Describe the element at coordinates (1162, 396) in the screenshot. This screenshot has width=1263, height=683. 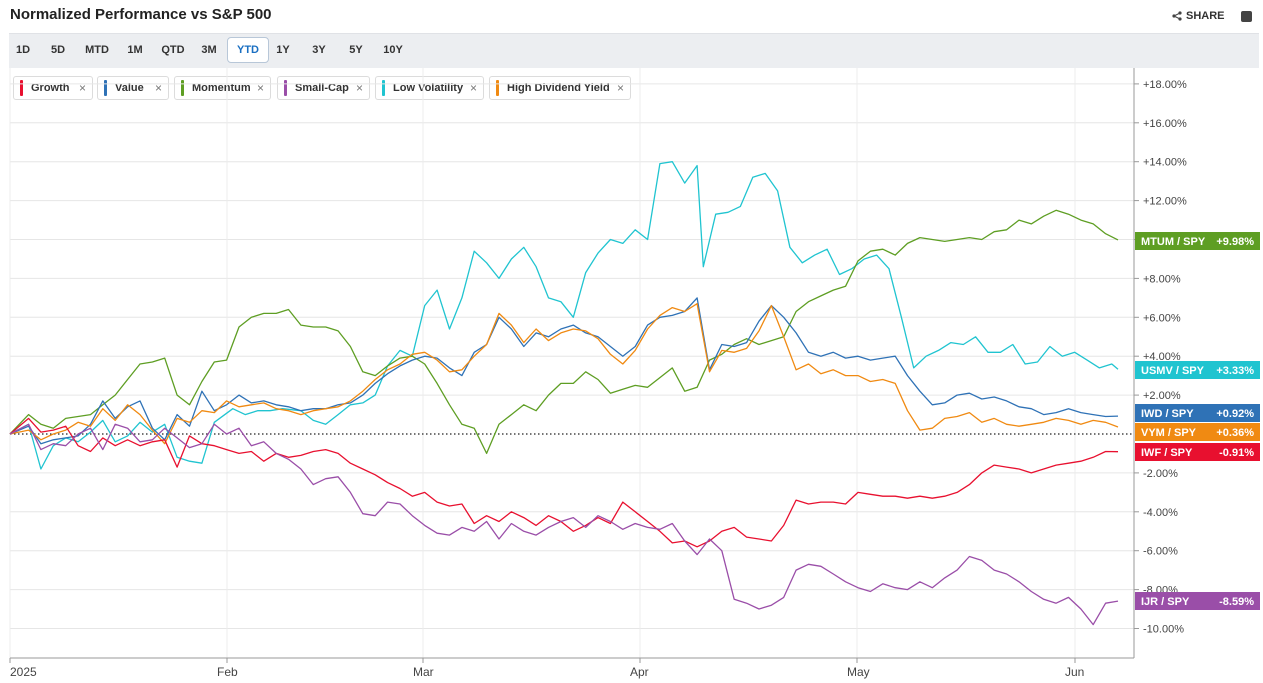
I see `y-tick-label: +2.00%` at that location.